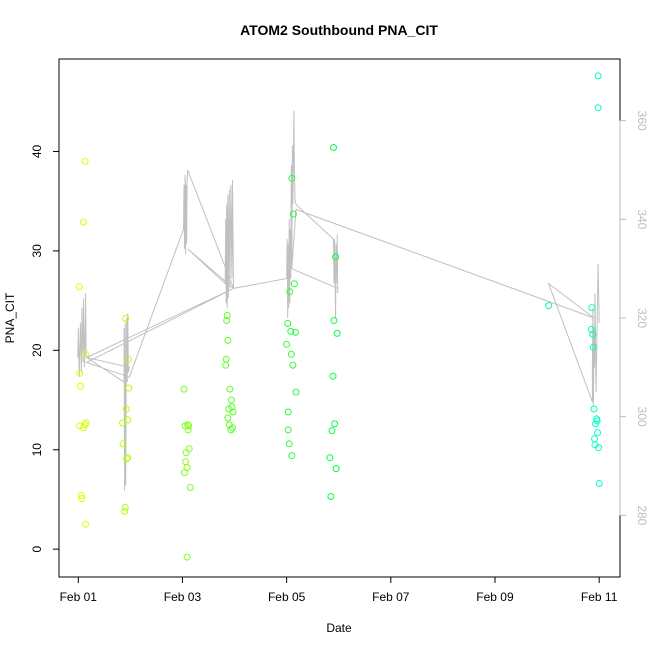 The image size is (650, 650). Describe the element at coordinates (45, 348) in the screenshot. I see `y-axis-left: 0 10 20 30 40` at that location.